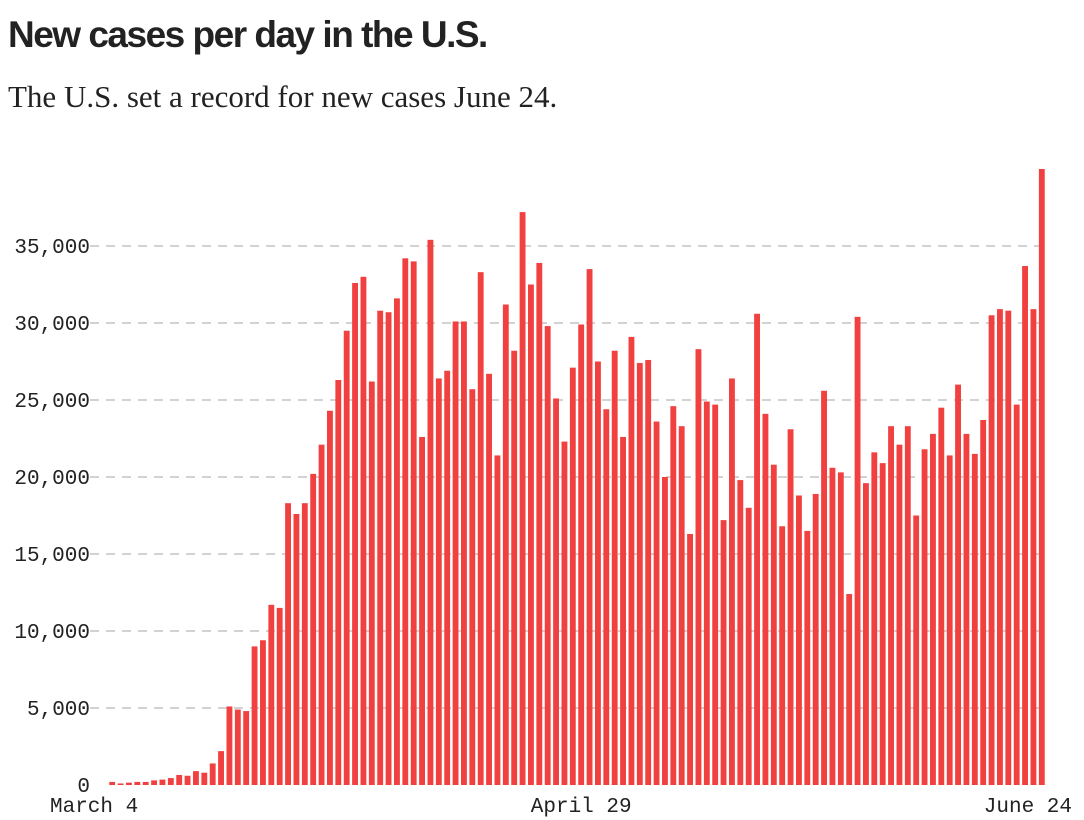 The height and width of the screenshot is (820, 1084). What do you see at coordinates (581, 807) in the screenshot?
I see `x-tick-label: April 29` at bounding box center [581, 807].